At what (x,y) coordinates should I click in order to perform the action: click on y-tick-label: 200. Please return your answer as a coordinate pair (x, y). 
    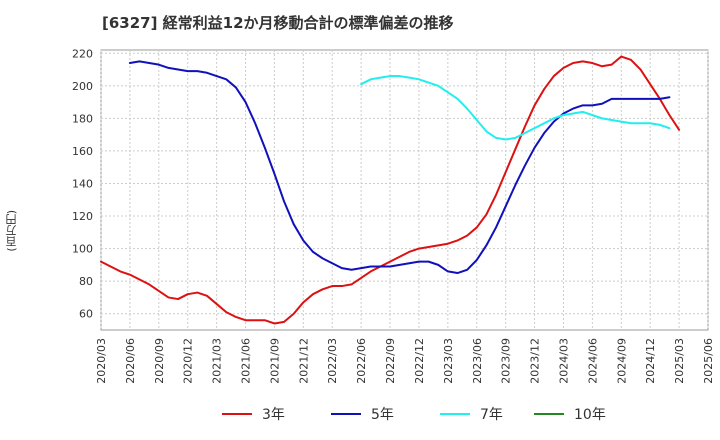
    Looking at the image, I should click on (82, 86).